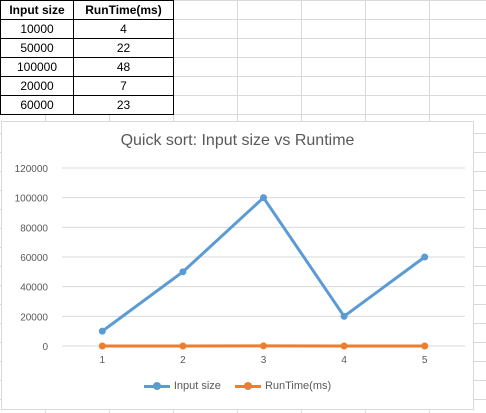  Describe the element at coordinates (425, 360) in the screenshot. I see `x-tick-label: 5` at that location.